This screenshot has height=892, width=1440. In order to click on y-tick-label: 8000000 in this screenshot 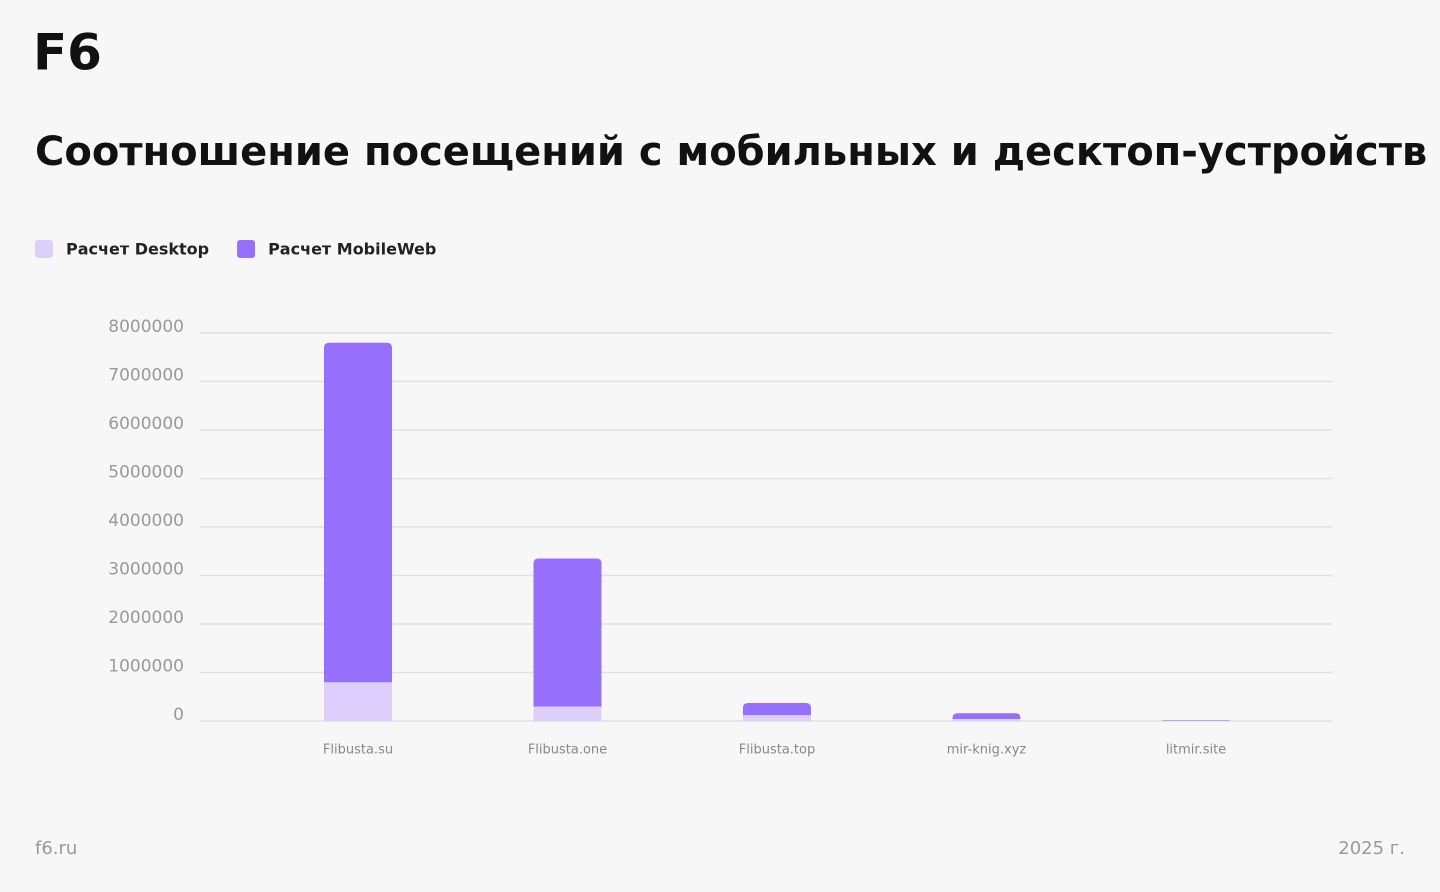, I will do `click(146, 327)`.